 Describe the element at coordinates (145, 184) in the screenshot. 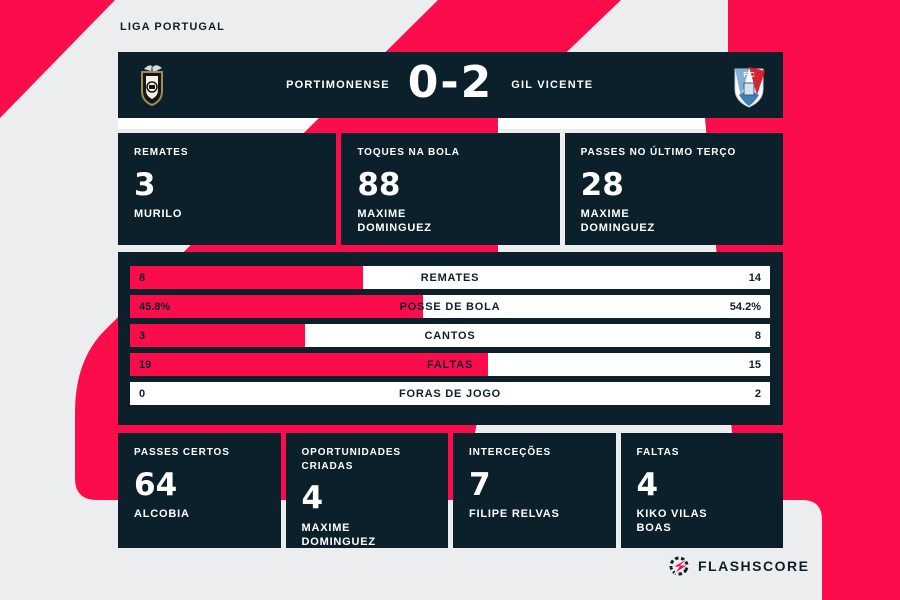

I see `stat-value: 3` at that location.